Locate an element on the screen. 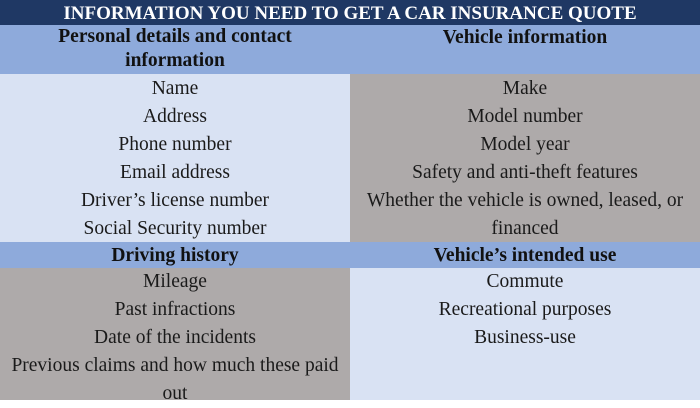  list-item: Name is located at coordinates (175, 88).